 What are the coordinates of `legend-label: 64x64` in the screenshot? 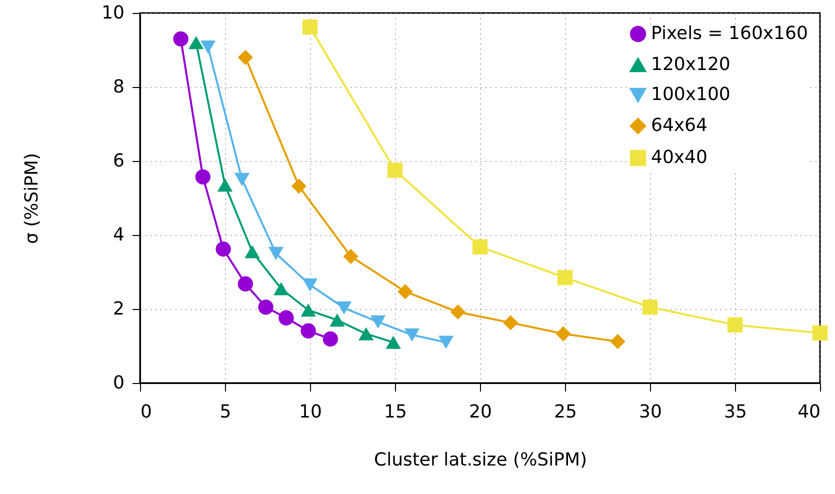 It's located at (679, 125).